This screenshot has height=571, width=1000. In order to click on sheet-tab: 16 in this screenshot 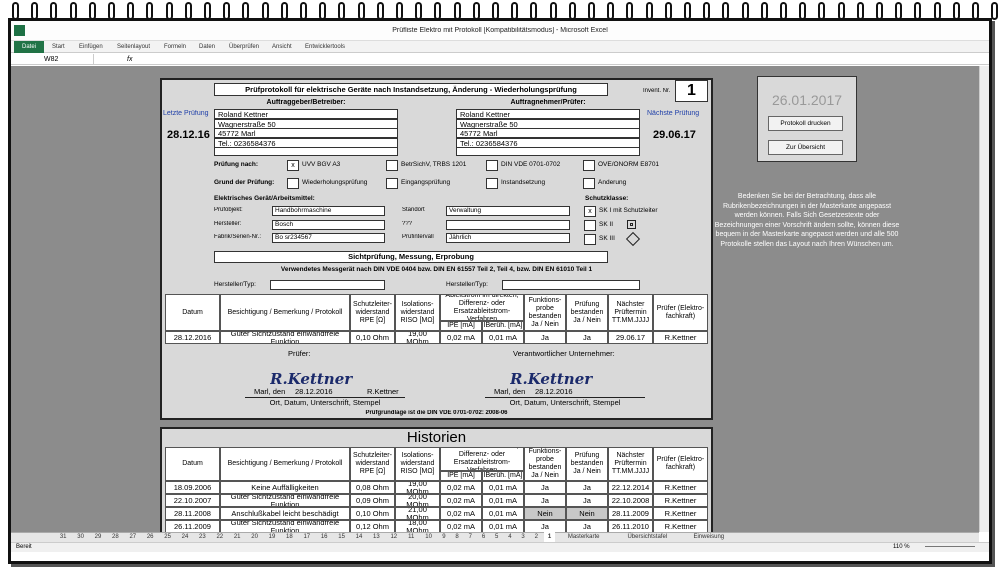, I will do `click(324, 537)`.